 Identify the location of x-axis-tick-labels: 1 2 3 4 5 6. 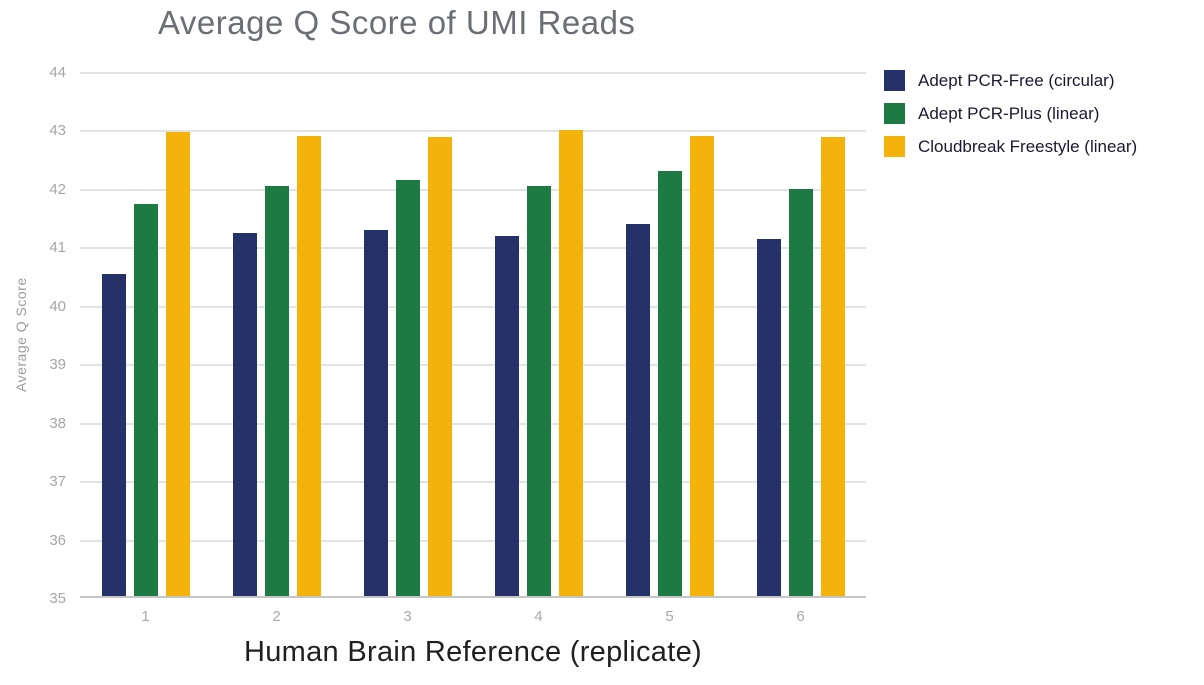
(473, 616).